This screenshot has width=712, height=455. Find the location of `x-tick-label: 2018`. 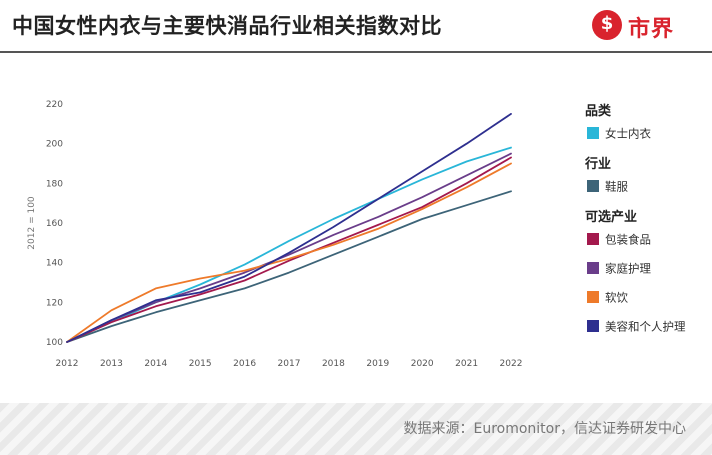

x-tick-label: 2018 is located at coordinates (333, 364).